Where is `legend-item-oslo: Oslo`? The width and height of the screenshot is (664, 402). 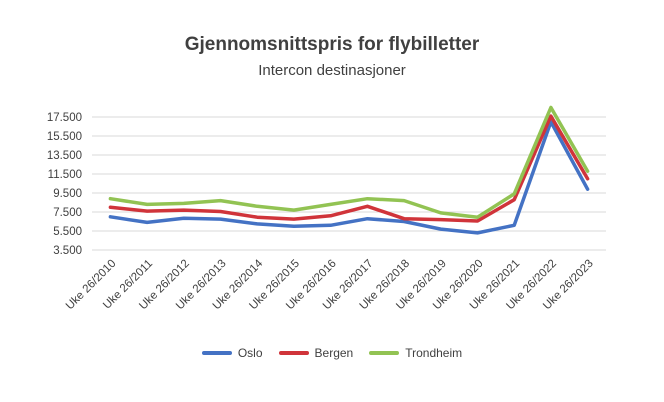
legend-item-oslo: Oslo is located at coordinates (232, 353).